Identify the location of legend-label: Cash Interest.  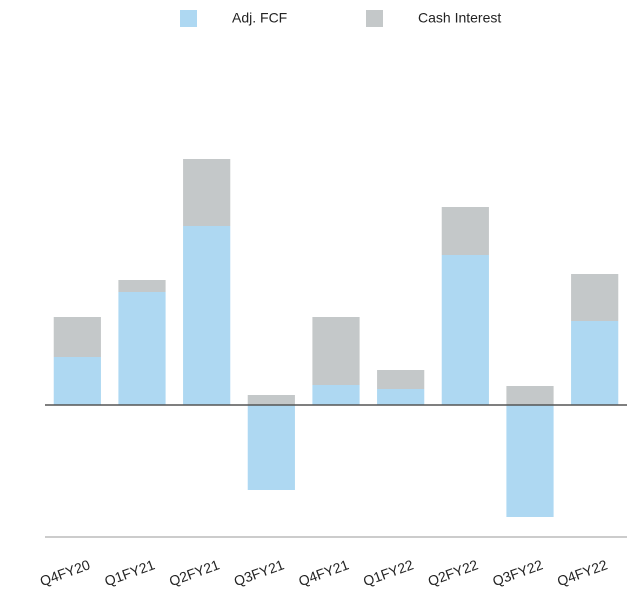
(459, 18).